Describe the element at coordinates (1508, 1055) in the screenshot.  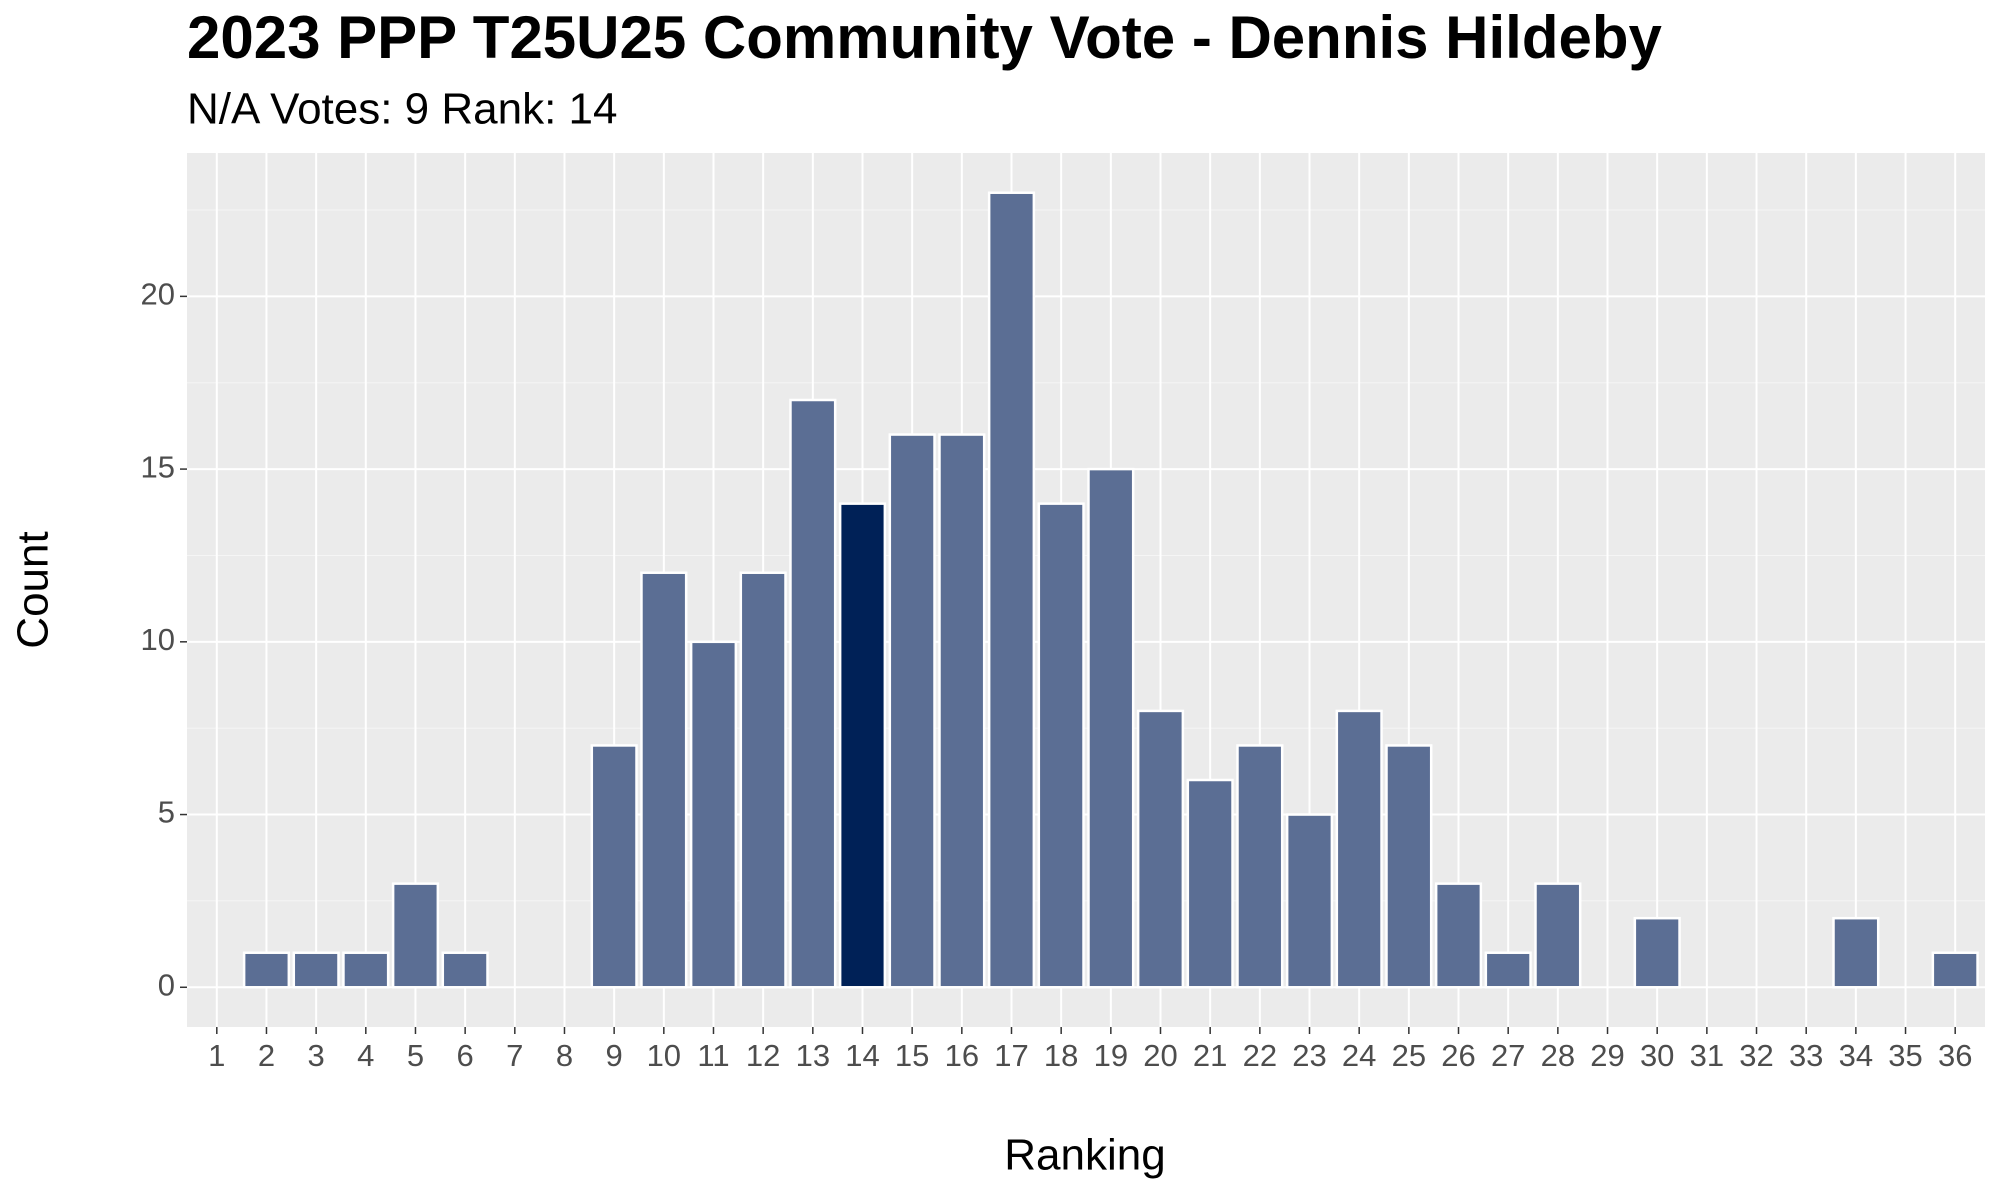
I see `x-tick-label: 27` at that location.